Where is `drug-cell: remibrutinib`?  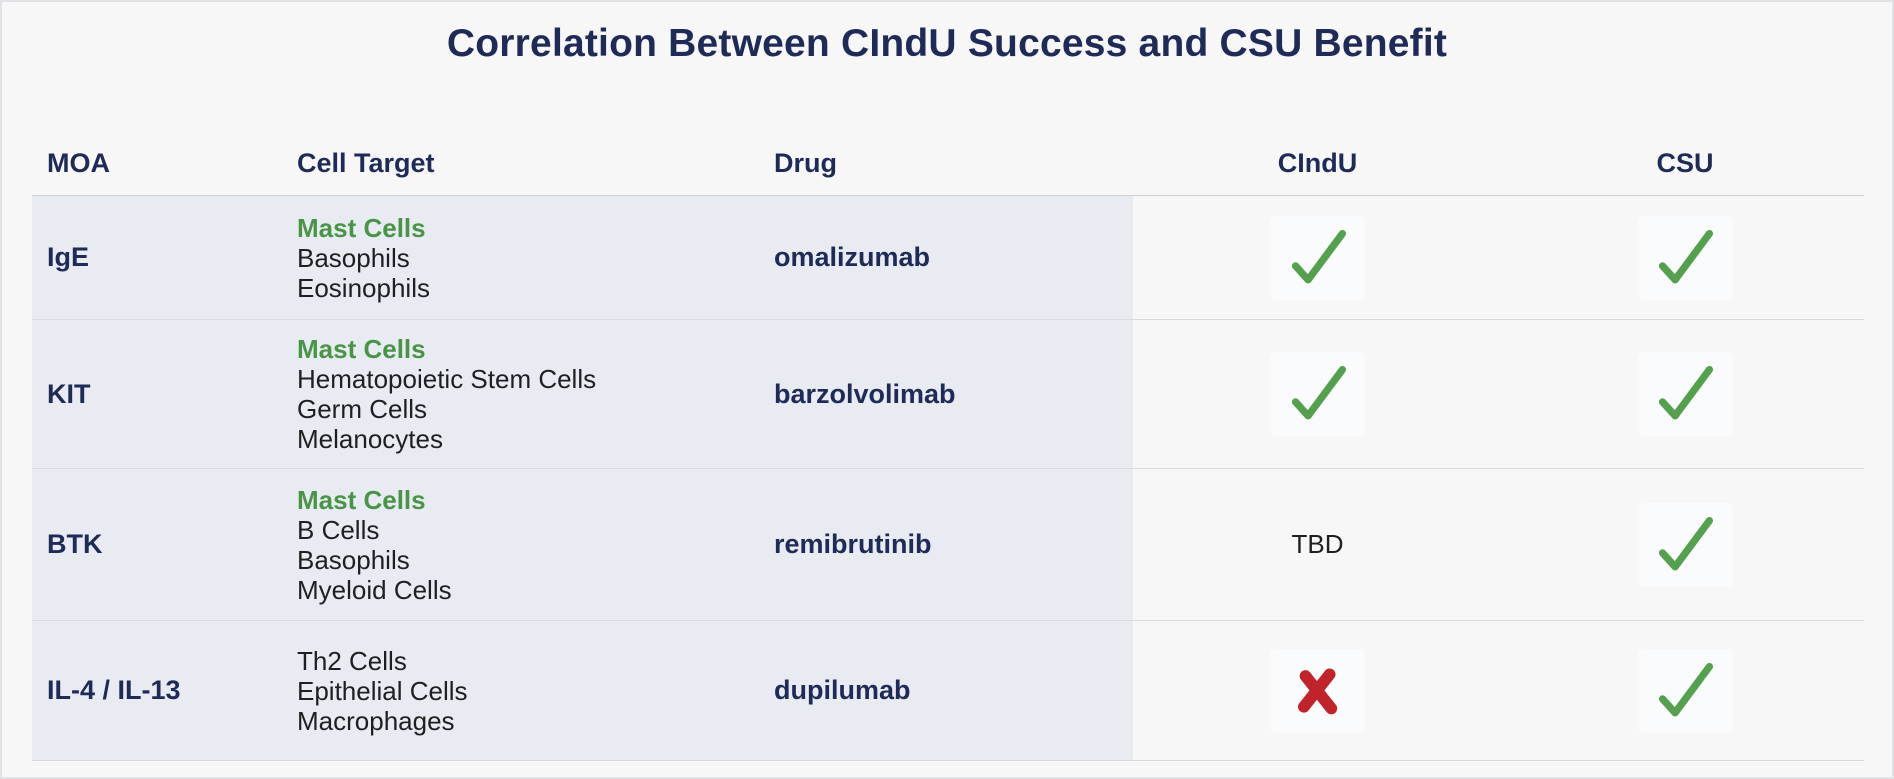 drug-cell: remibrutinib is located at coordinates (946, 544).